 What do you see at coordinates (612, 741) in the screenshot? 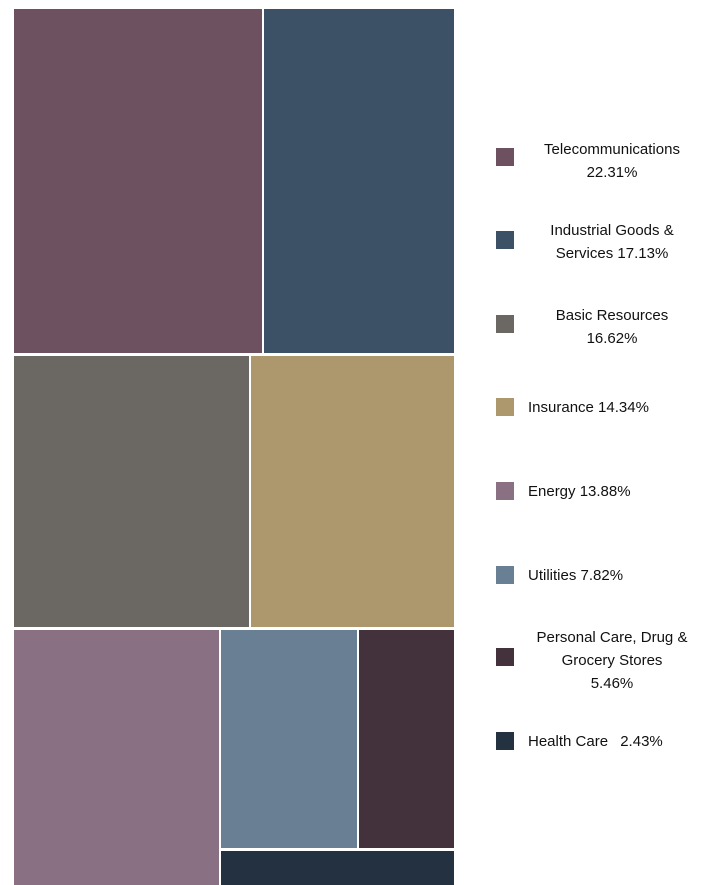
I see `legend-label: Health Care 2.43%` at bounding box center [612, 741].